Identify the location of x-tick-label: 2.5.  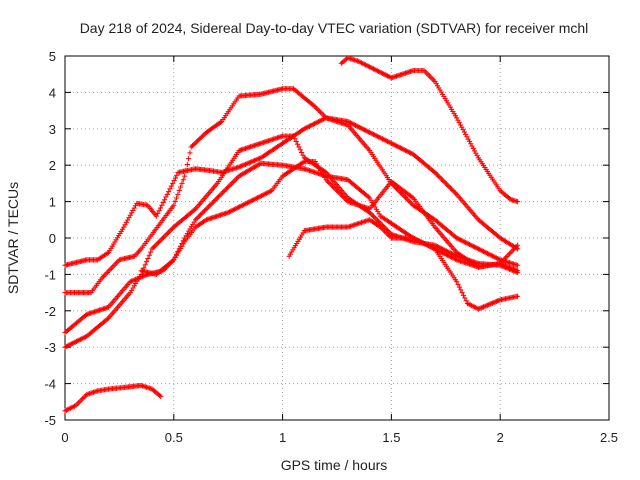
(609, 437).